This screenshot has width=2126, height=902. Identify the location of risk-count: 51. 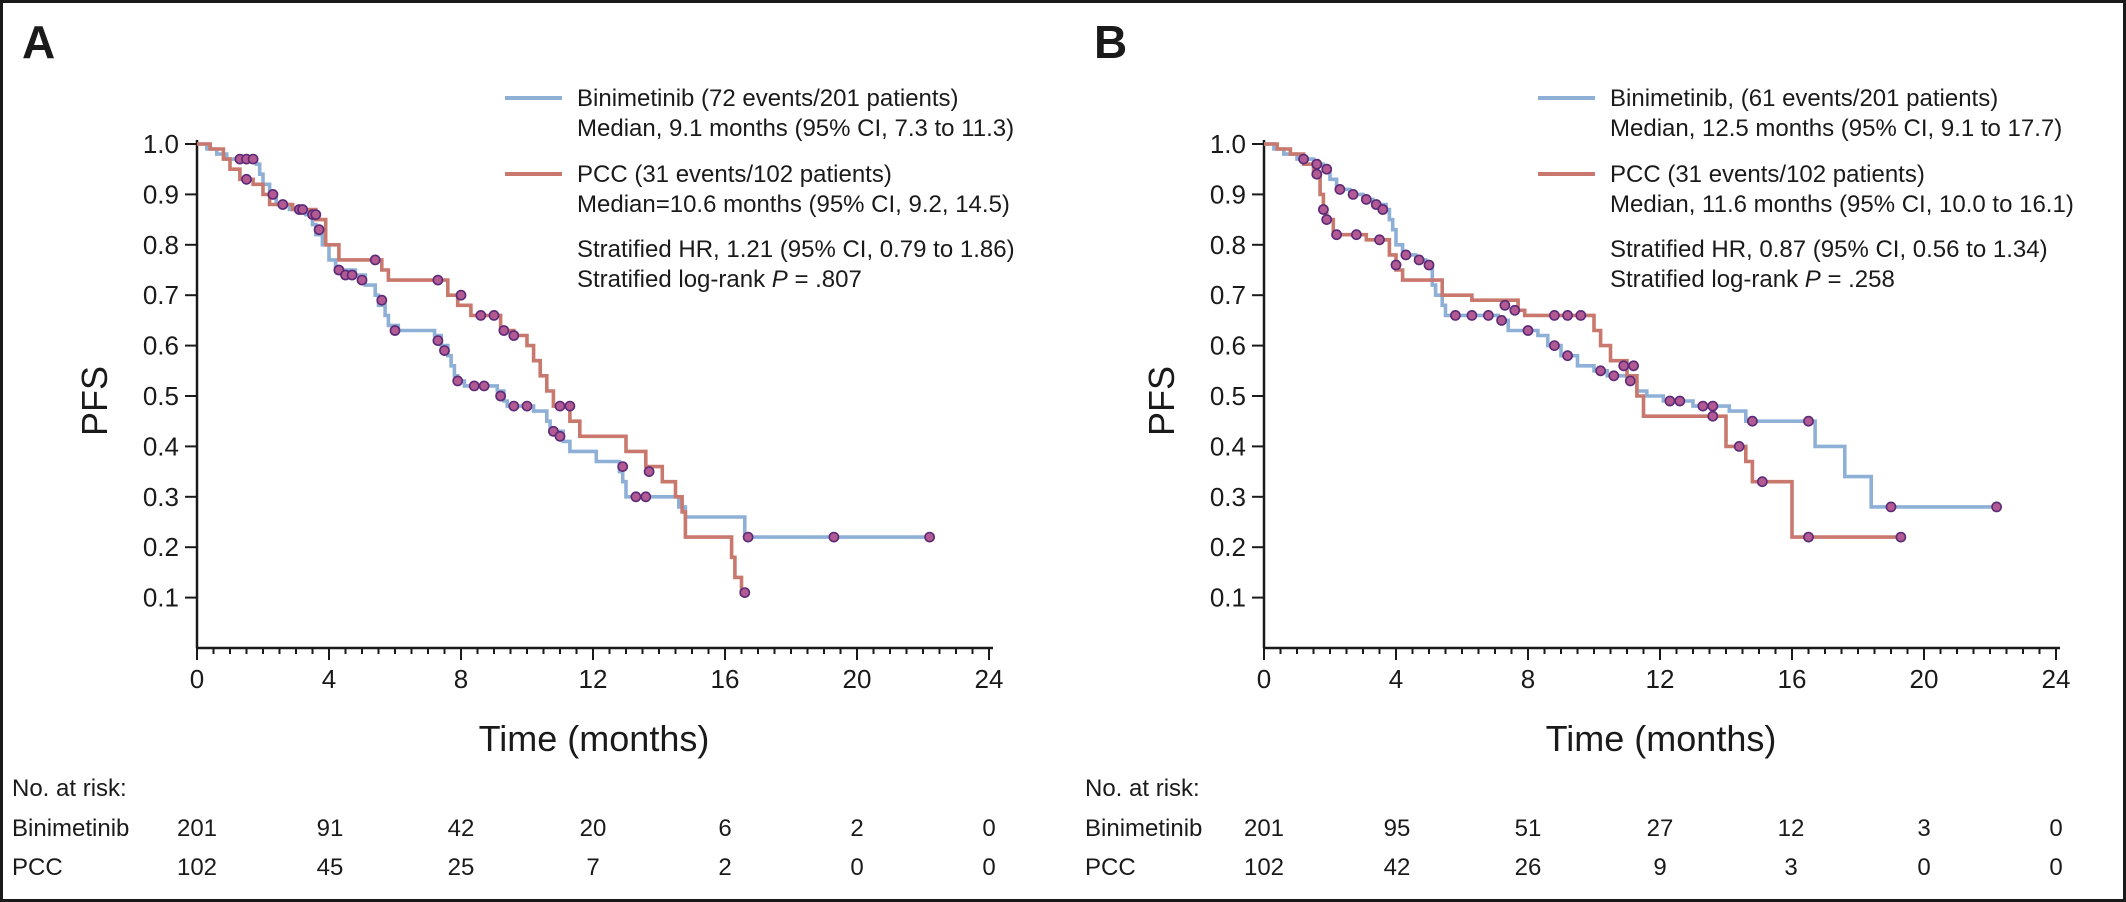
(1528, 828).